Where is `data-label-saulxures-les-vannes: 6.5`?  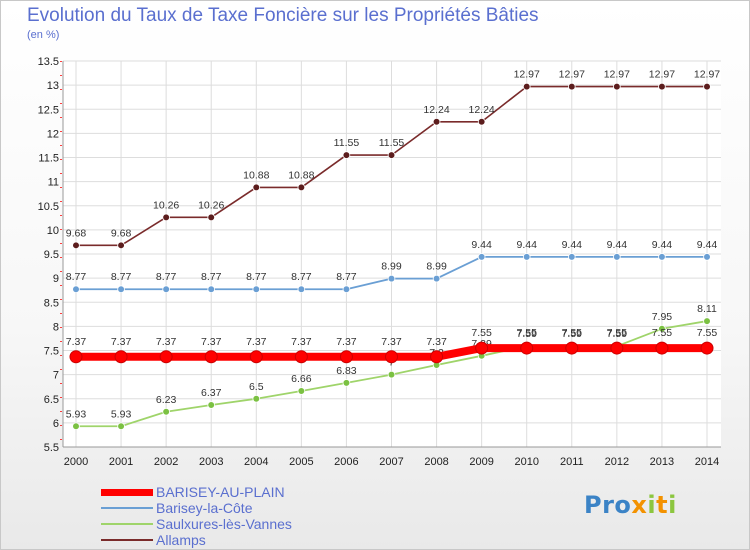
data-label-saulxures-les-vannes: 6.5 is located at coordinates (256, 387).